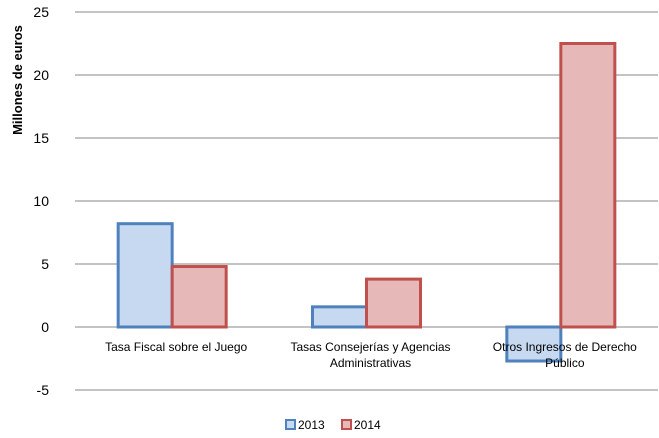  What do you see at coordinates (565, 347) in the screenshot?
I see `category-label: Otros Ingresos de Derecho` at bounding box center [565, 347].